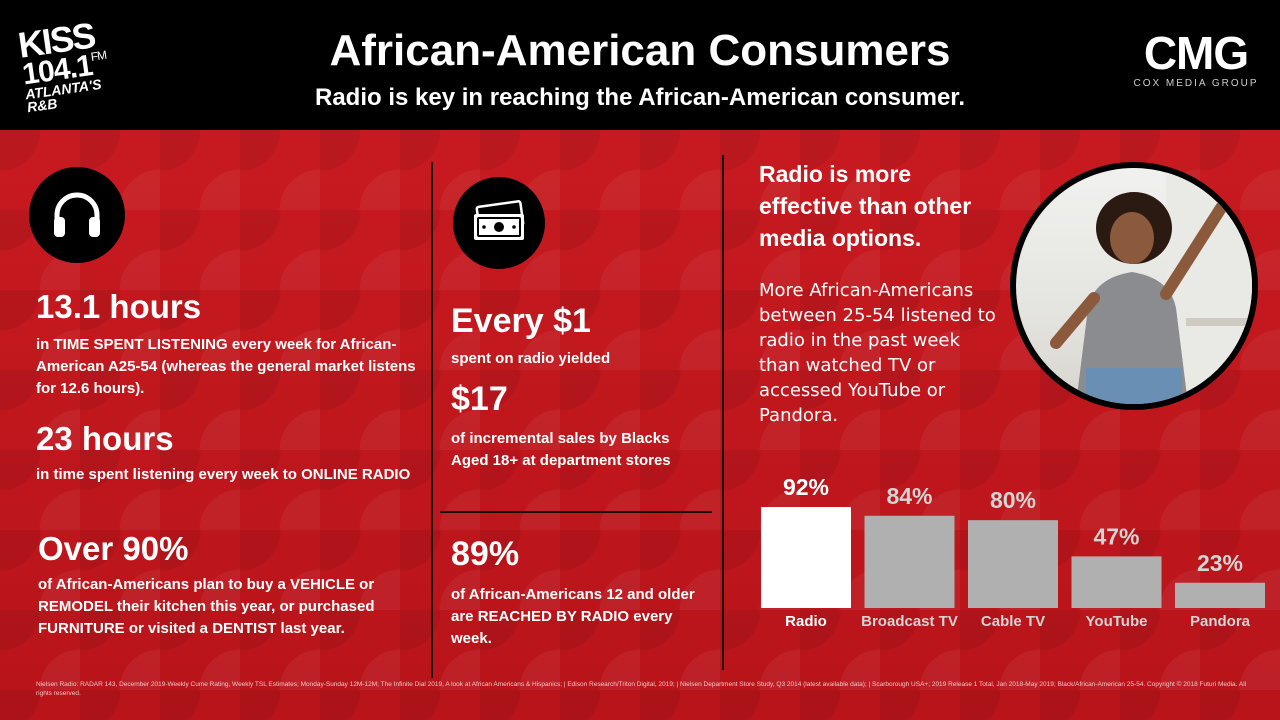 The width and height of the screenshot is (1280, 720). I want to click on value-label-broadcast-tv: 84%, so click(909, 496).